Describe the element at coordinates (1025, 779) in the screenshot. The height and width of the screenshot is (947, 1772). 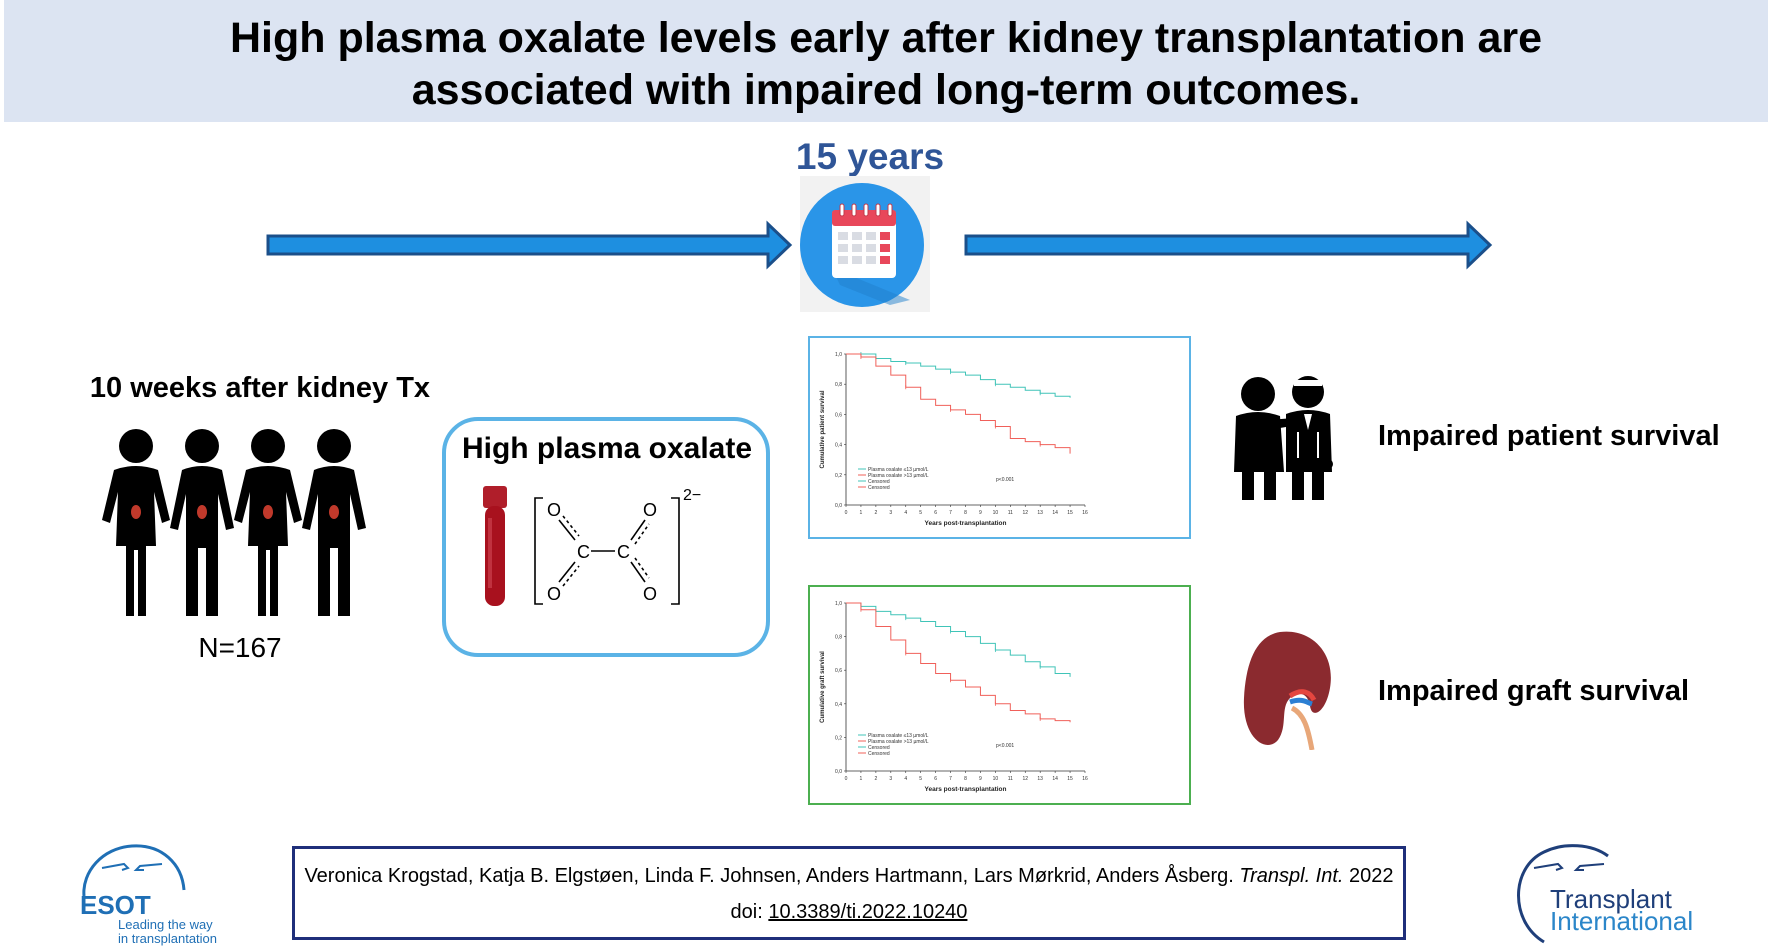
I see `km-x-tick-label: 12` at that location.